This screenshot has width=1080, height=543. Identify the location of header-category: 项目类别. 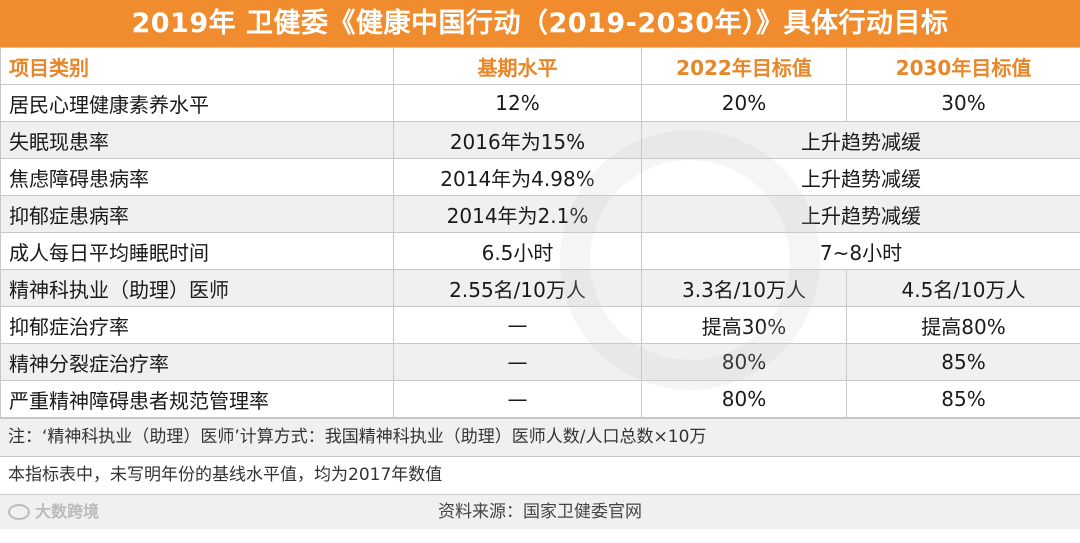
(197, 66).